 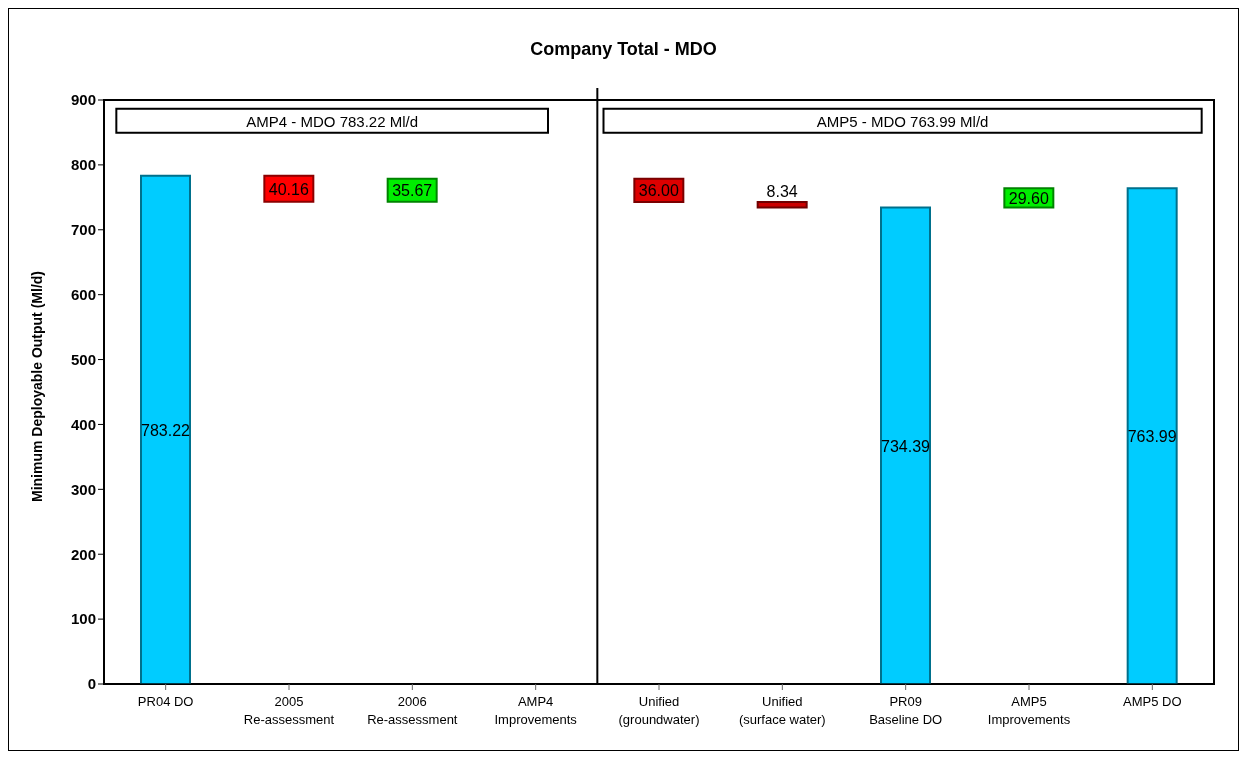 What do you see at coordinates (1029, 710) in the screenshot?
I see `x-tick-label: AMP5 Improvements` at bounding box center [1029, 710].